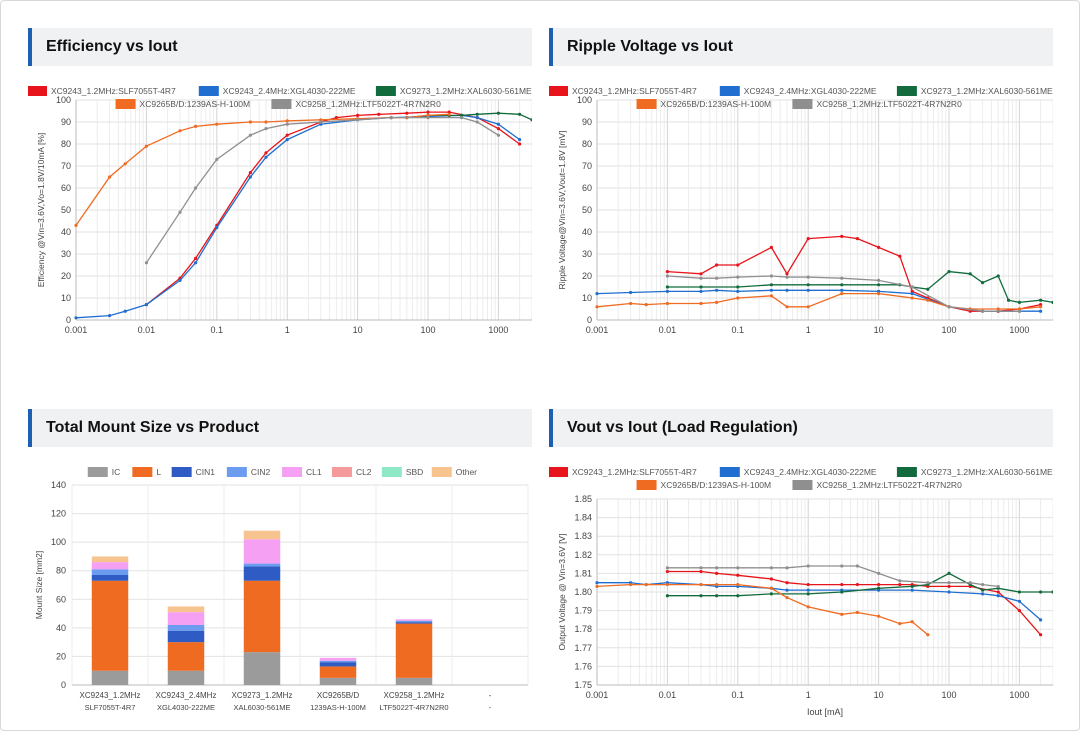 This screenshot has height=731, width=1080. What do you see at coordinates (583, 518) in the screenshot?
I see `y-tick-label: 1.84` at bounding box center [583, 518].